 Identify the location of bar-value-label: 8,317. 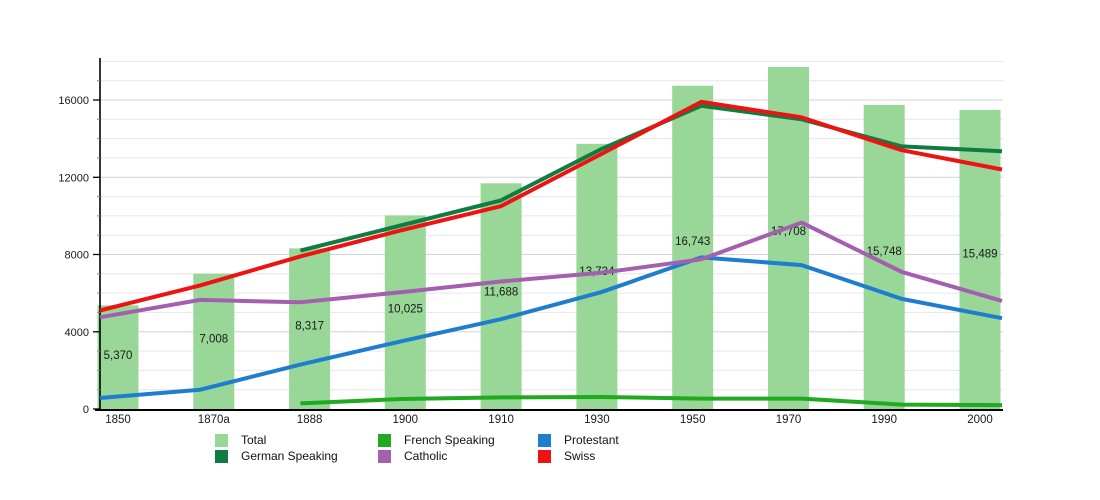
(309, 327).